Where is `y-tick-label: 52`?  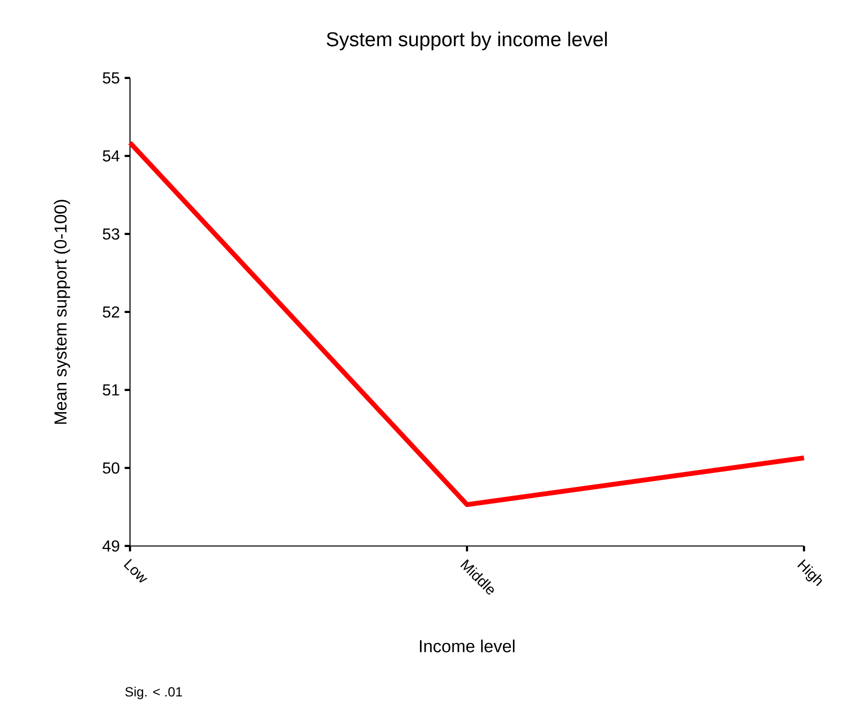 y-tick-label: 52 is located at coordinates (111, 312).